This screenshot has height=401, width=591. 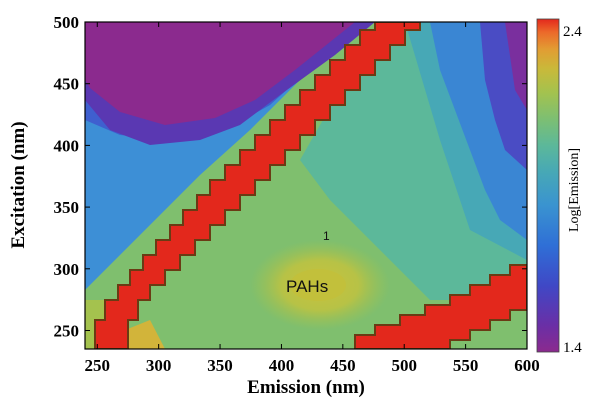 I want to click on annotation-contour-label: 1, so click(x=326, y=236).